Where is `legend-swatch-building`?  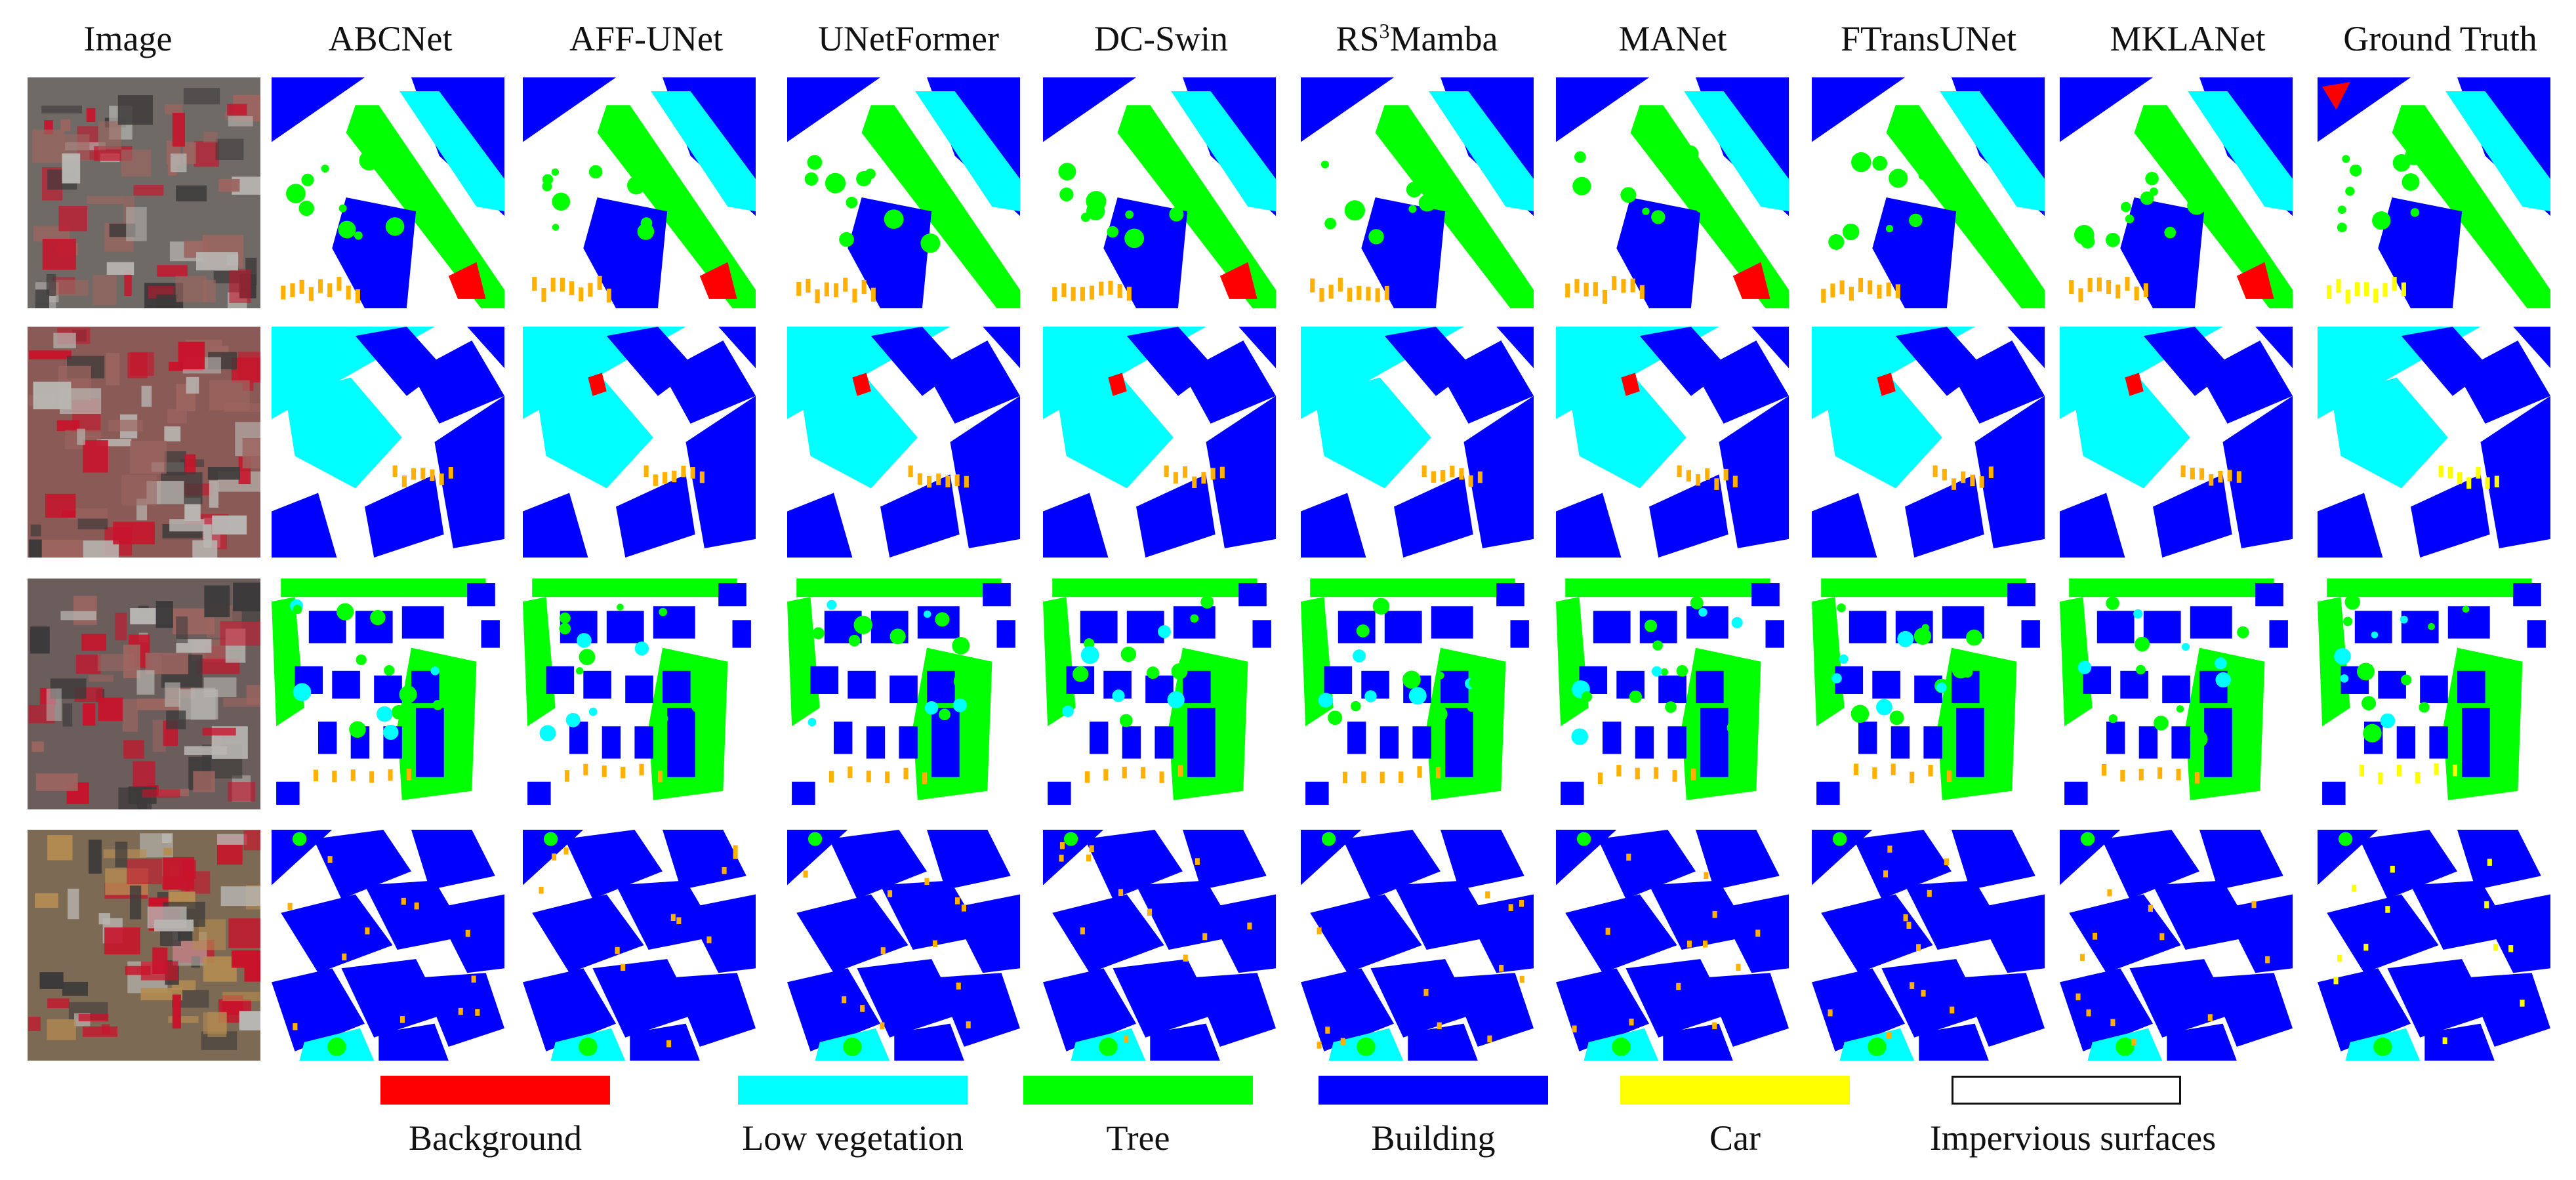 legend-swatch-building is located at coordinates (1433, 1090).